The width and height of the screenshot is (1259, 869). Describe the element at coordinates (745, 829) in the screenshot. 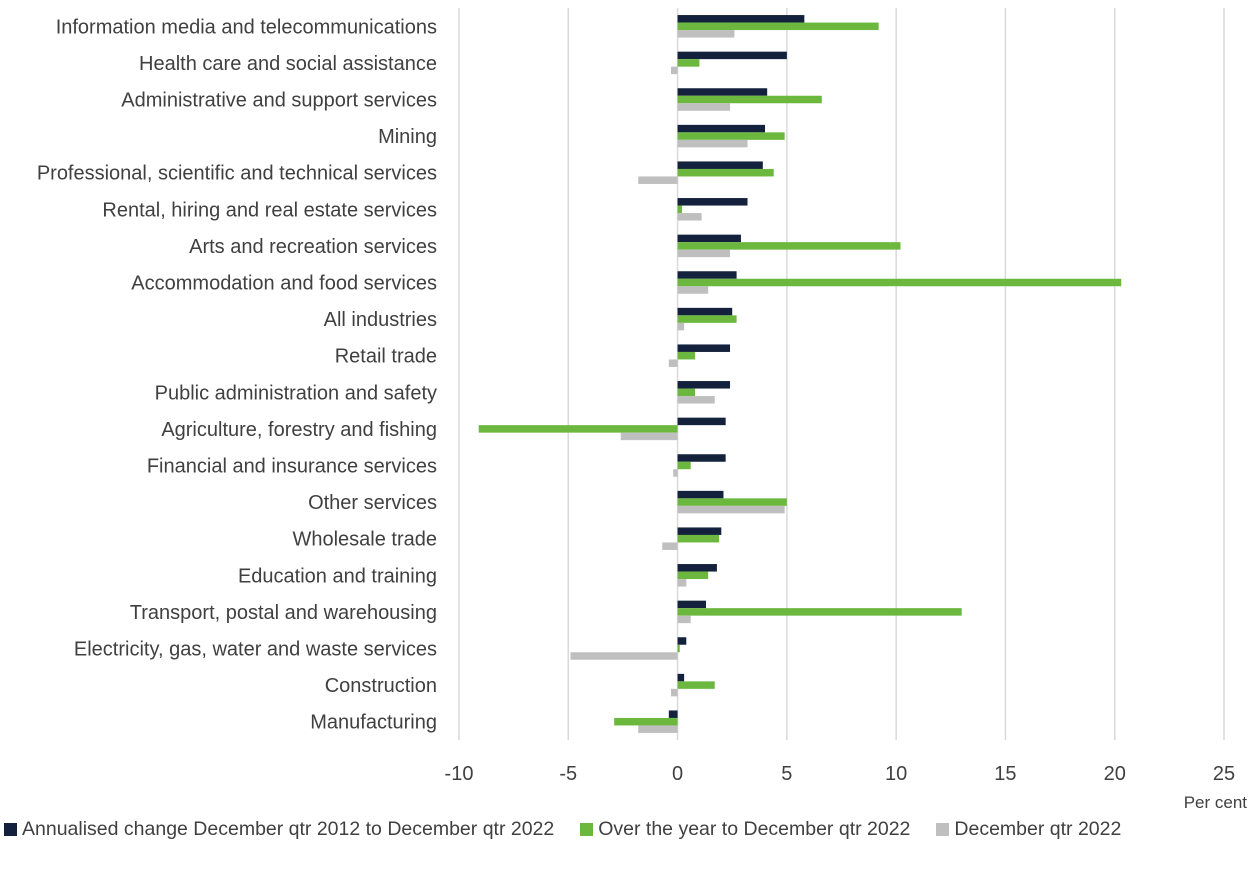

I see `legend-item-over-the-year: Over the year to December qtr 2022` at that location.